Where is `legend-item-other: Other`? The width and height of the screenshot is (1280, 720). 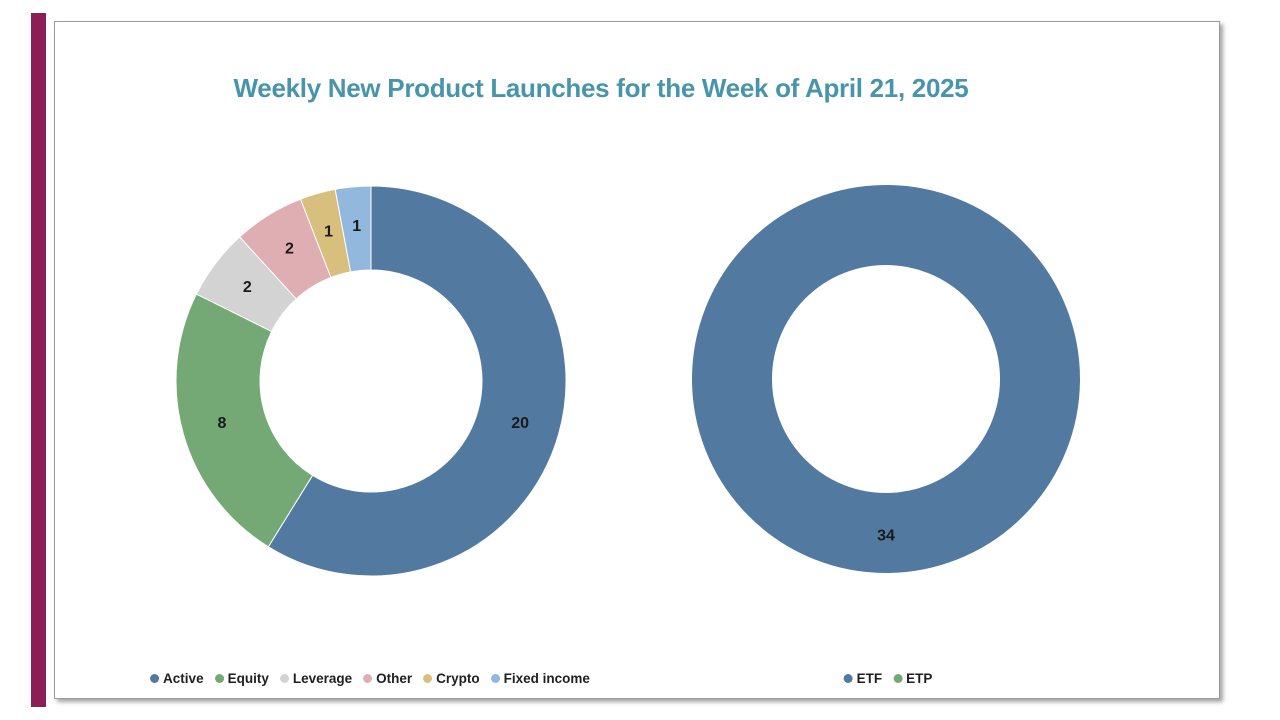
legend-item-other: Other is located at coordinates (387, 678).